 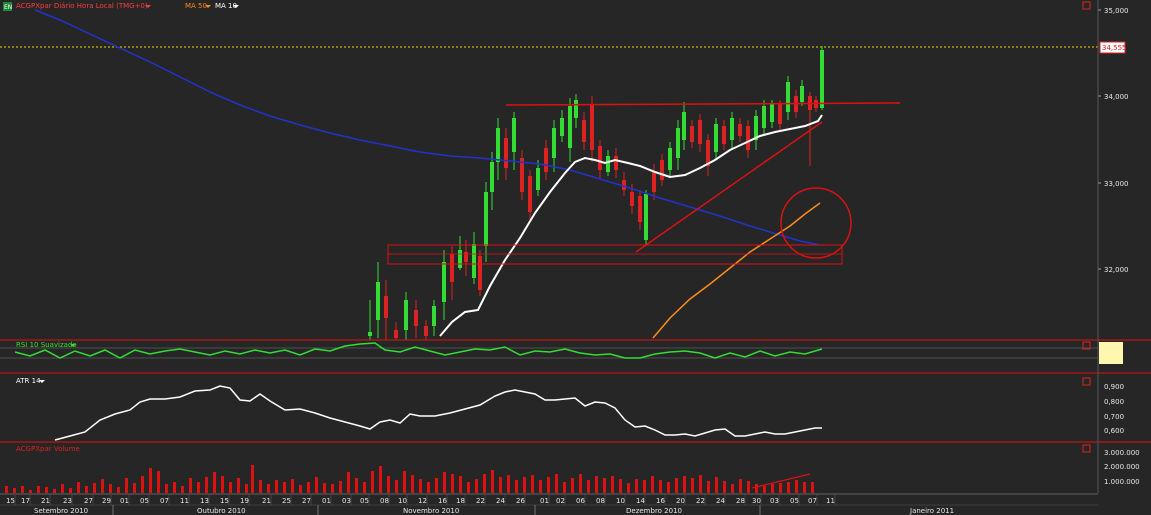 I want to click on day-tick-label: 20, so click(x=680, y=501).